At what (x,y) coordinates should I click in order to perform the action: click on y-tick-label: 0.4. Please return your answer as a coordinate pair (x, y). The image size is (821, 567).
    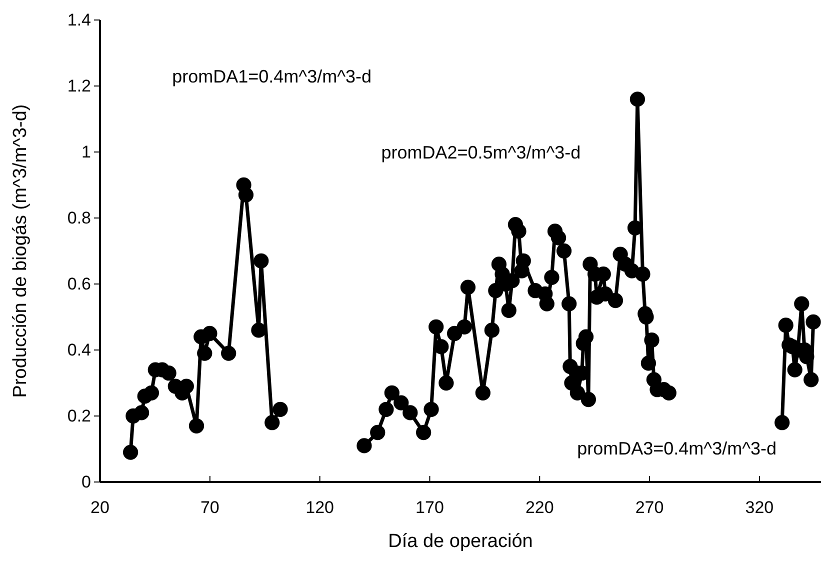
    Looking at the image, I should click on (79, 350).